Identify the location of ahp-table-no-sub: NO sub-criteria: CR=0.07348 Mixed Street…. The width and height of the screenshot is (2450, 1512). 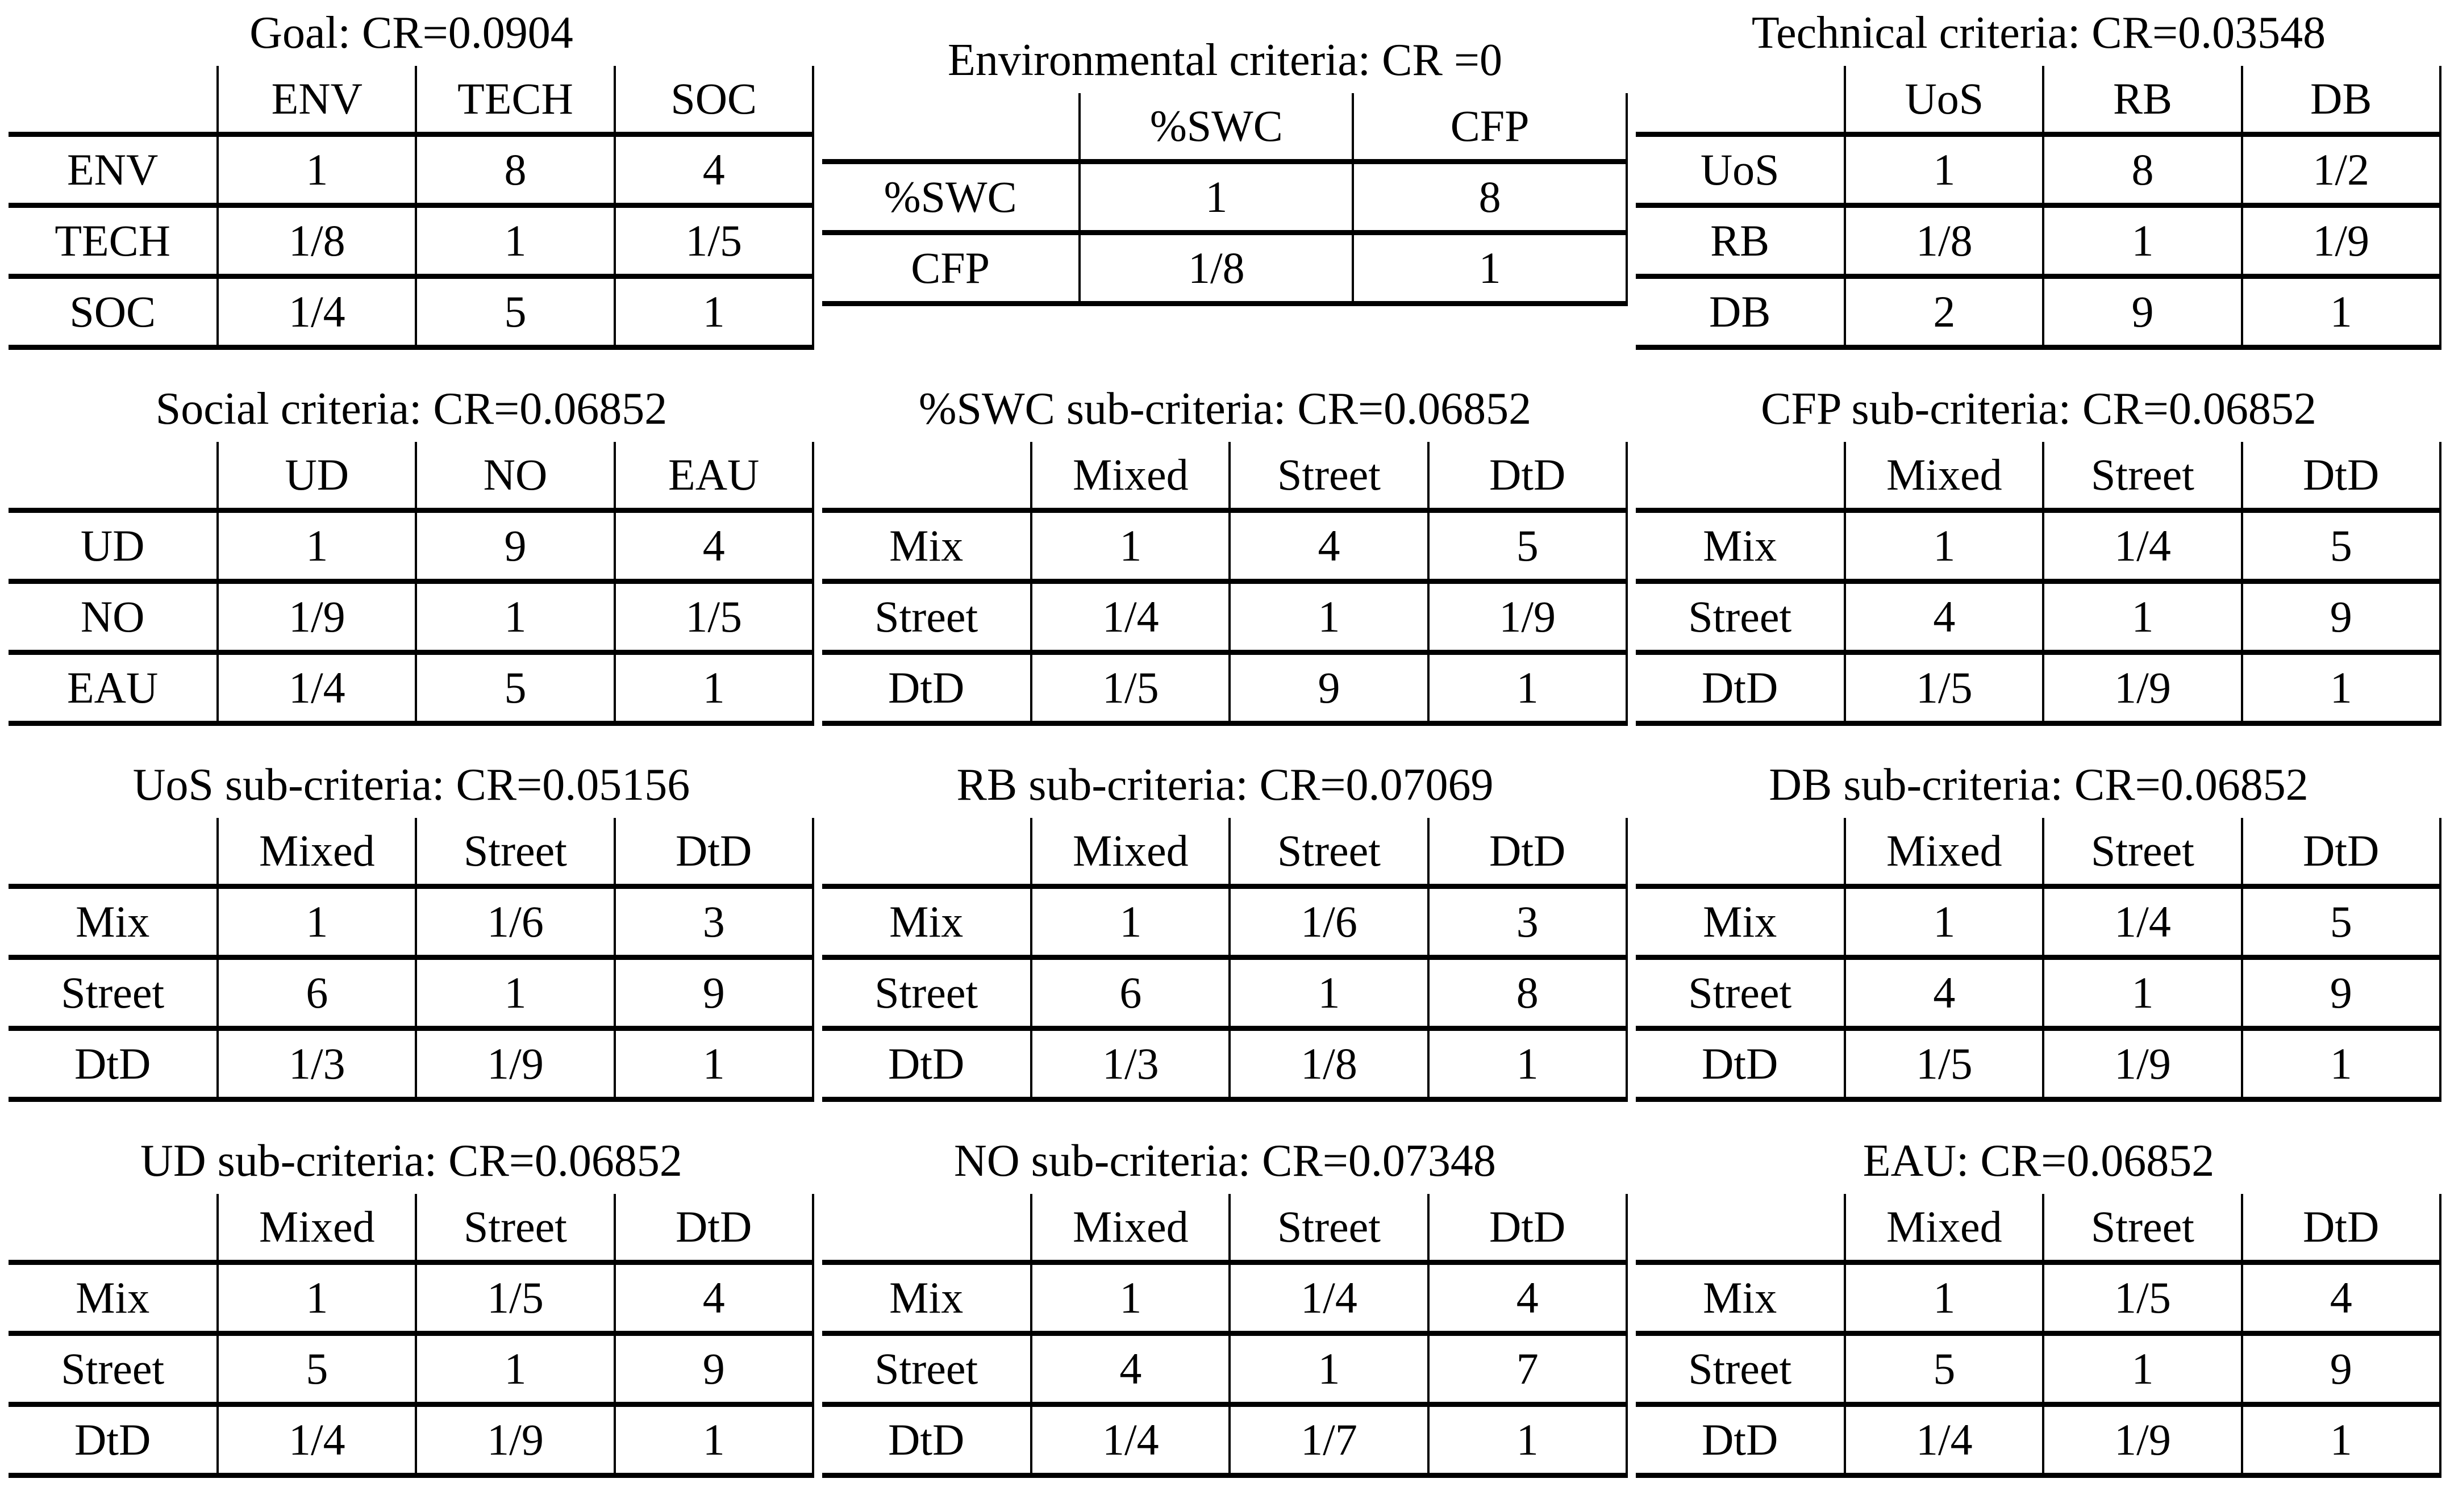
(1225, 1307).